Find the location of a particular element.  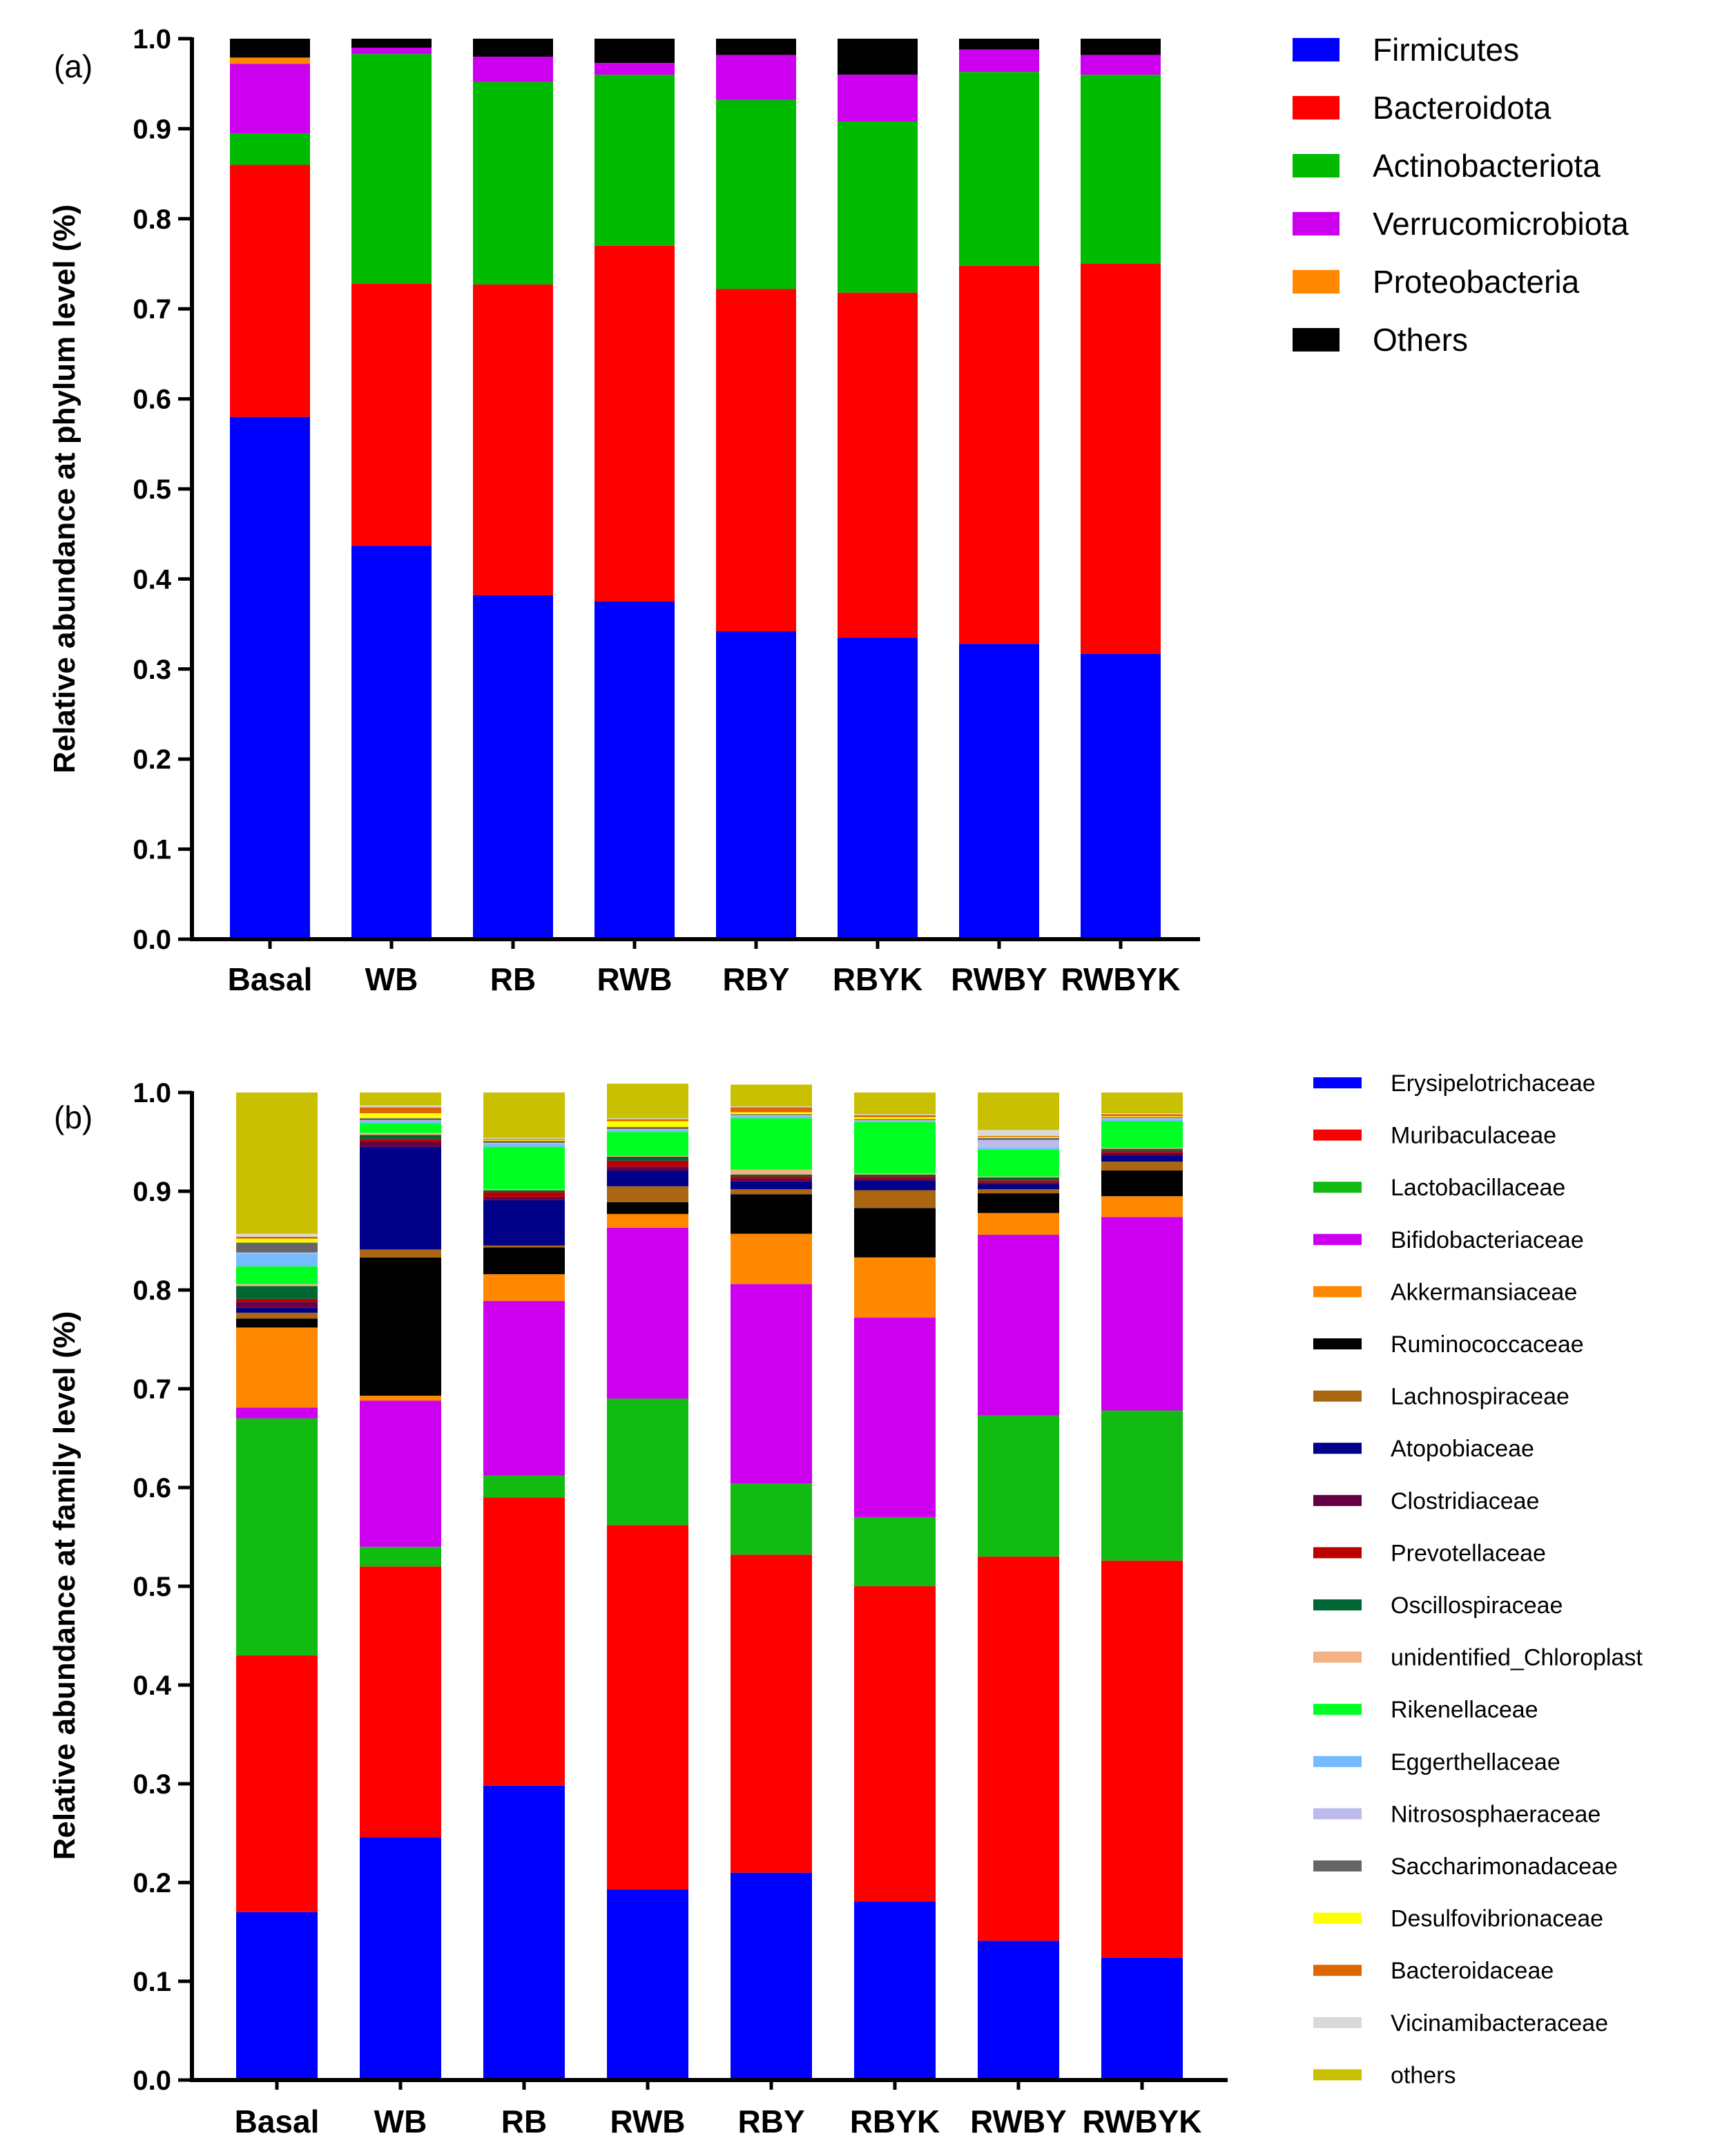

phylum-bar-rbyk-verrucomicrobiota is located at coordinates (878, 98).